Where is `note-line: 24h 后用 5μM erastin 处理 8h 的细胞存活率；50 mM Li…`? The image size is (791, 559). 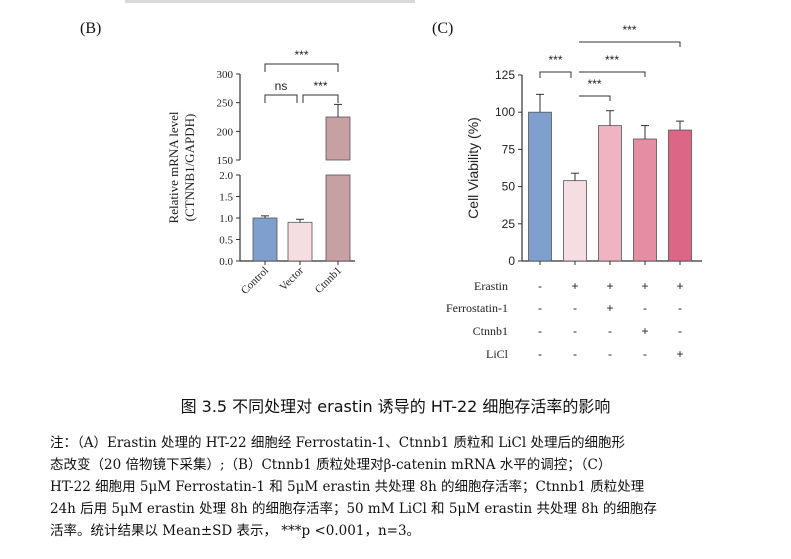
note-line: 24h 后用 5μM erastin 处理 8h 的细胞存活率；50 mM Li… is located at coordinates (353, 509).